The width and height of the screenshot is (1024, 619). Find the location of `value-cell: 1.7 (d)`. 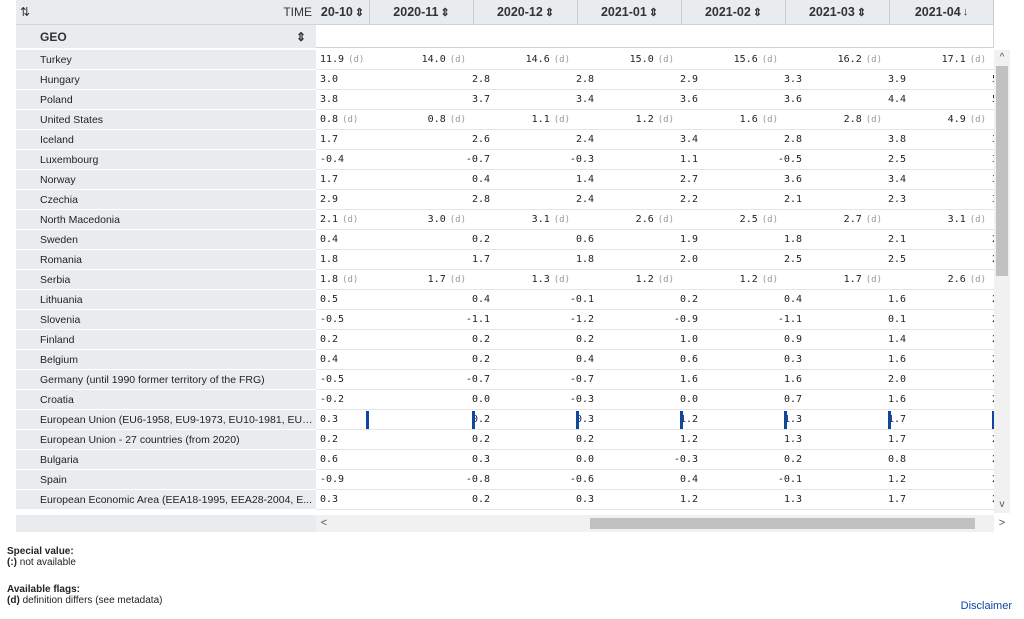

value-cell: 1.7 (d) is located at coordinates (447, 280).